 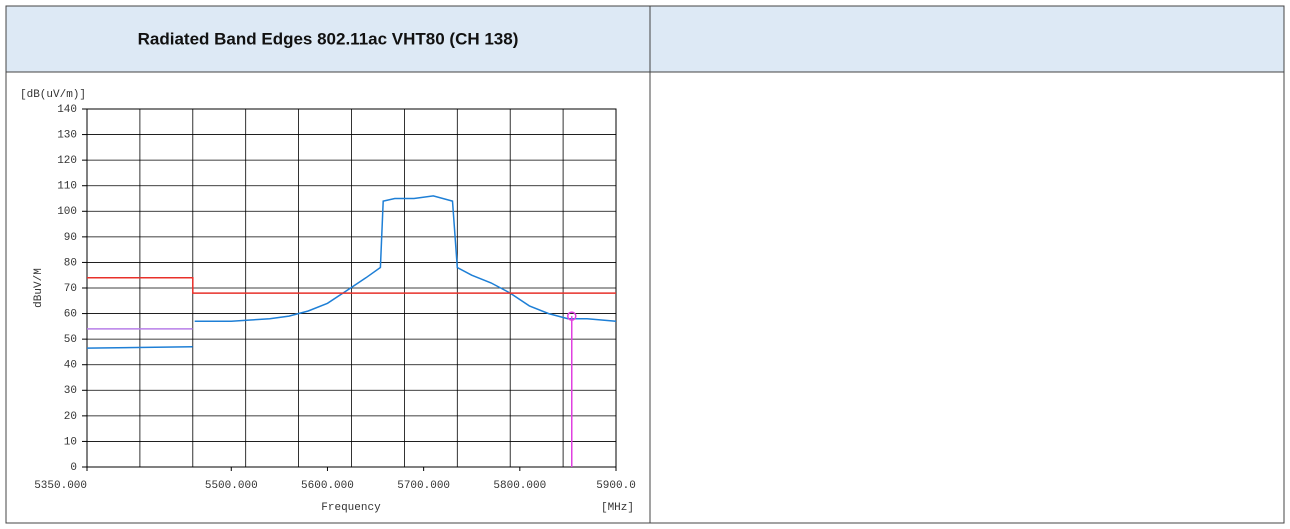 What do you see at coordinates (67, 187) in the screenshot?
I see `y-tick-label: 110` at bounding box center [67, 187].